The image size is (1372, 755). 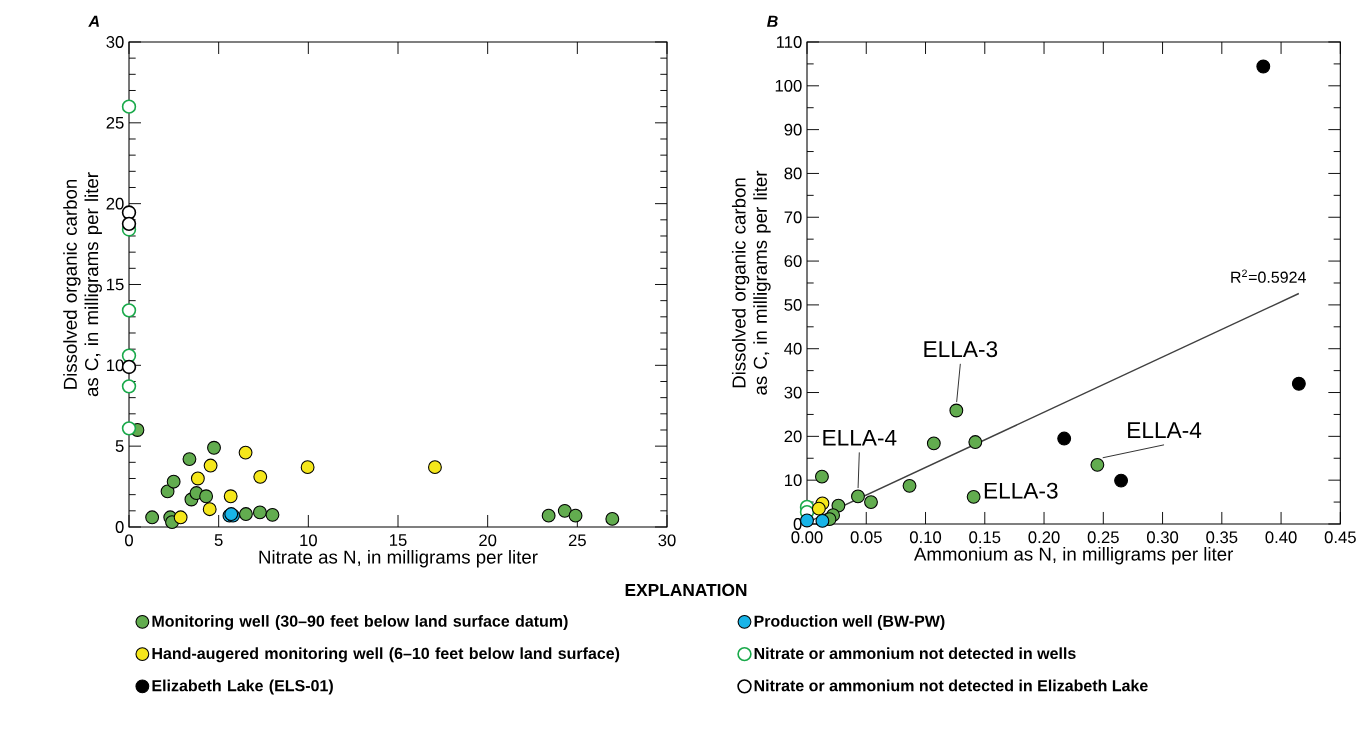 What do you see at coordinates (1340, 537) in the screenshot?
I see `x-tick-label: 0.45` at bounding box center [1340, 537].